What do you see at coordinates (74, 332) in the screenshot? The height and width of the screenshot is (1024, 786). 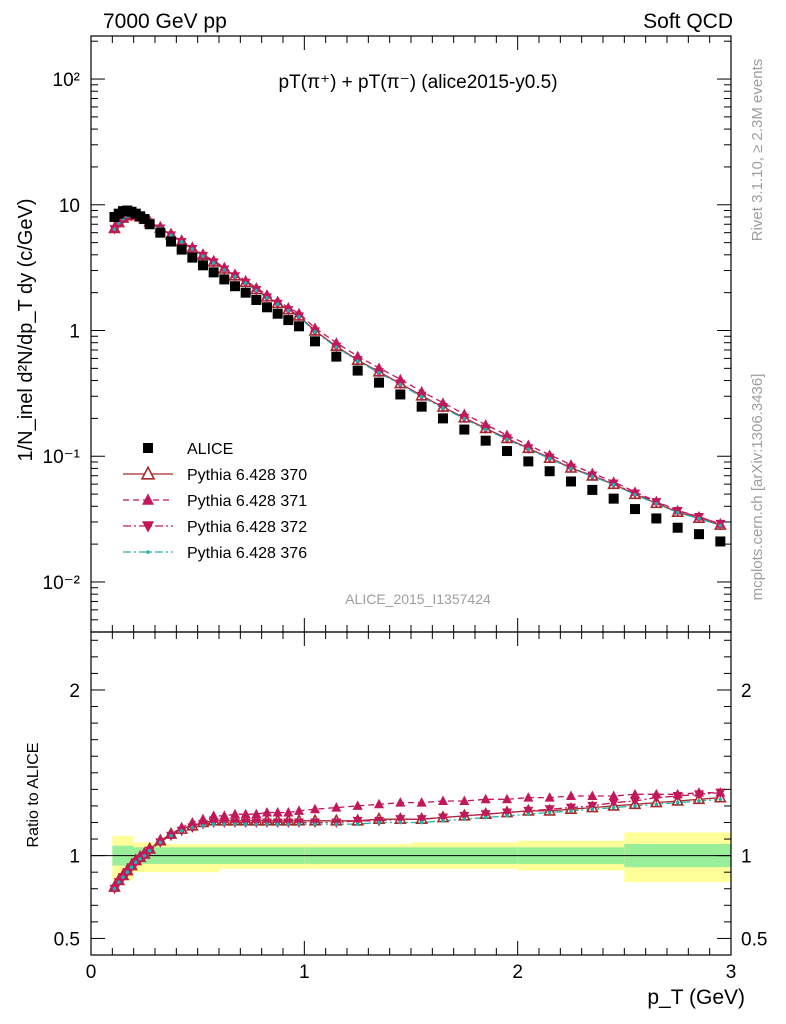 I see `y-tick-label-2: 1` at bounding box center [74, 332].